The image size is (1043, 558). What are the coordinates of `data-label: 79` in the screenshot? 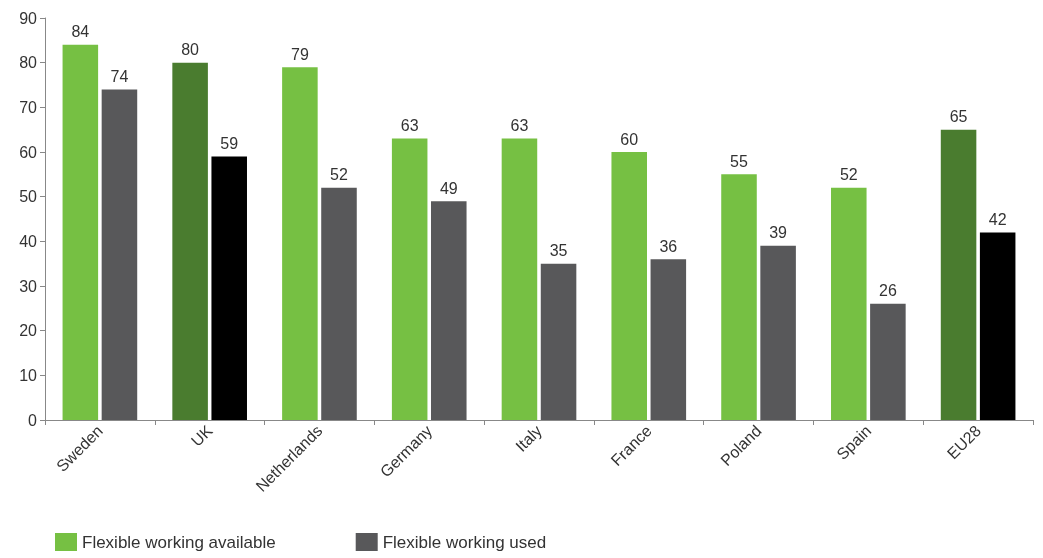 It's located at (300, 54).